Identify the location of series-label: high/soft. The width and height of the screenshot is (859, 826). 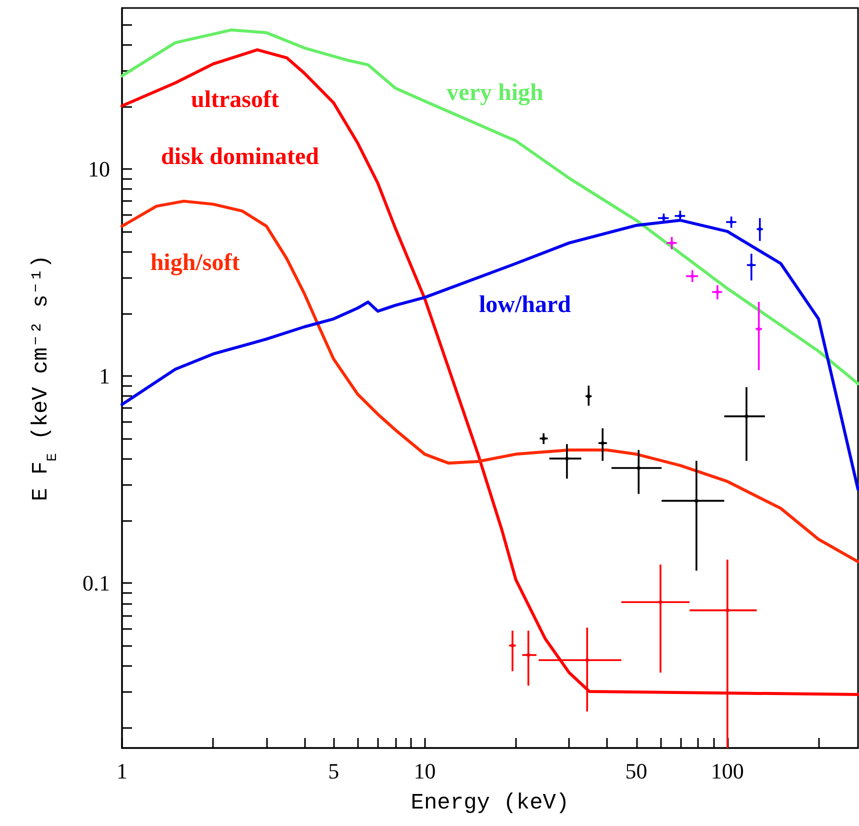
(195, 263).